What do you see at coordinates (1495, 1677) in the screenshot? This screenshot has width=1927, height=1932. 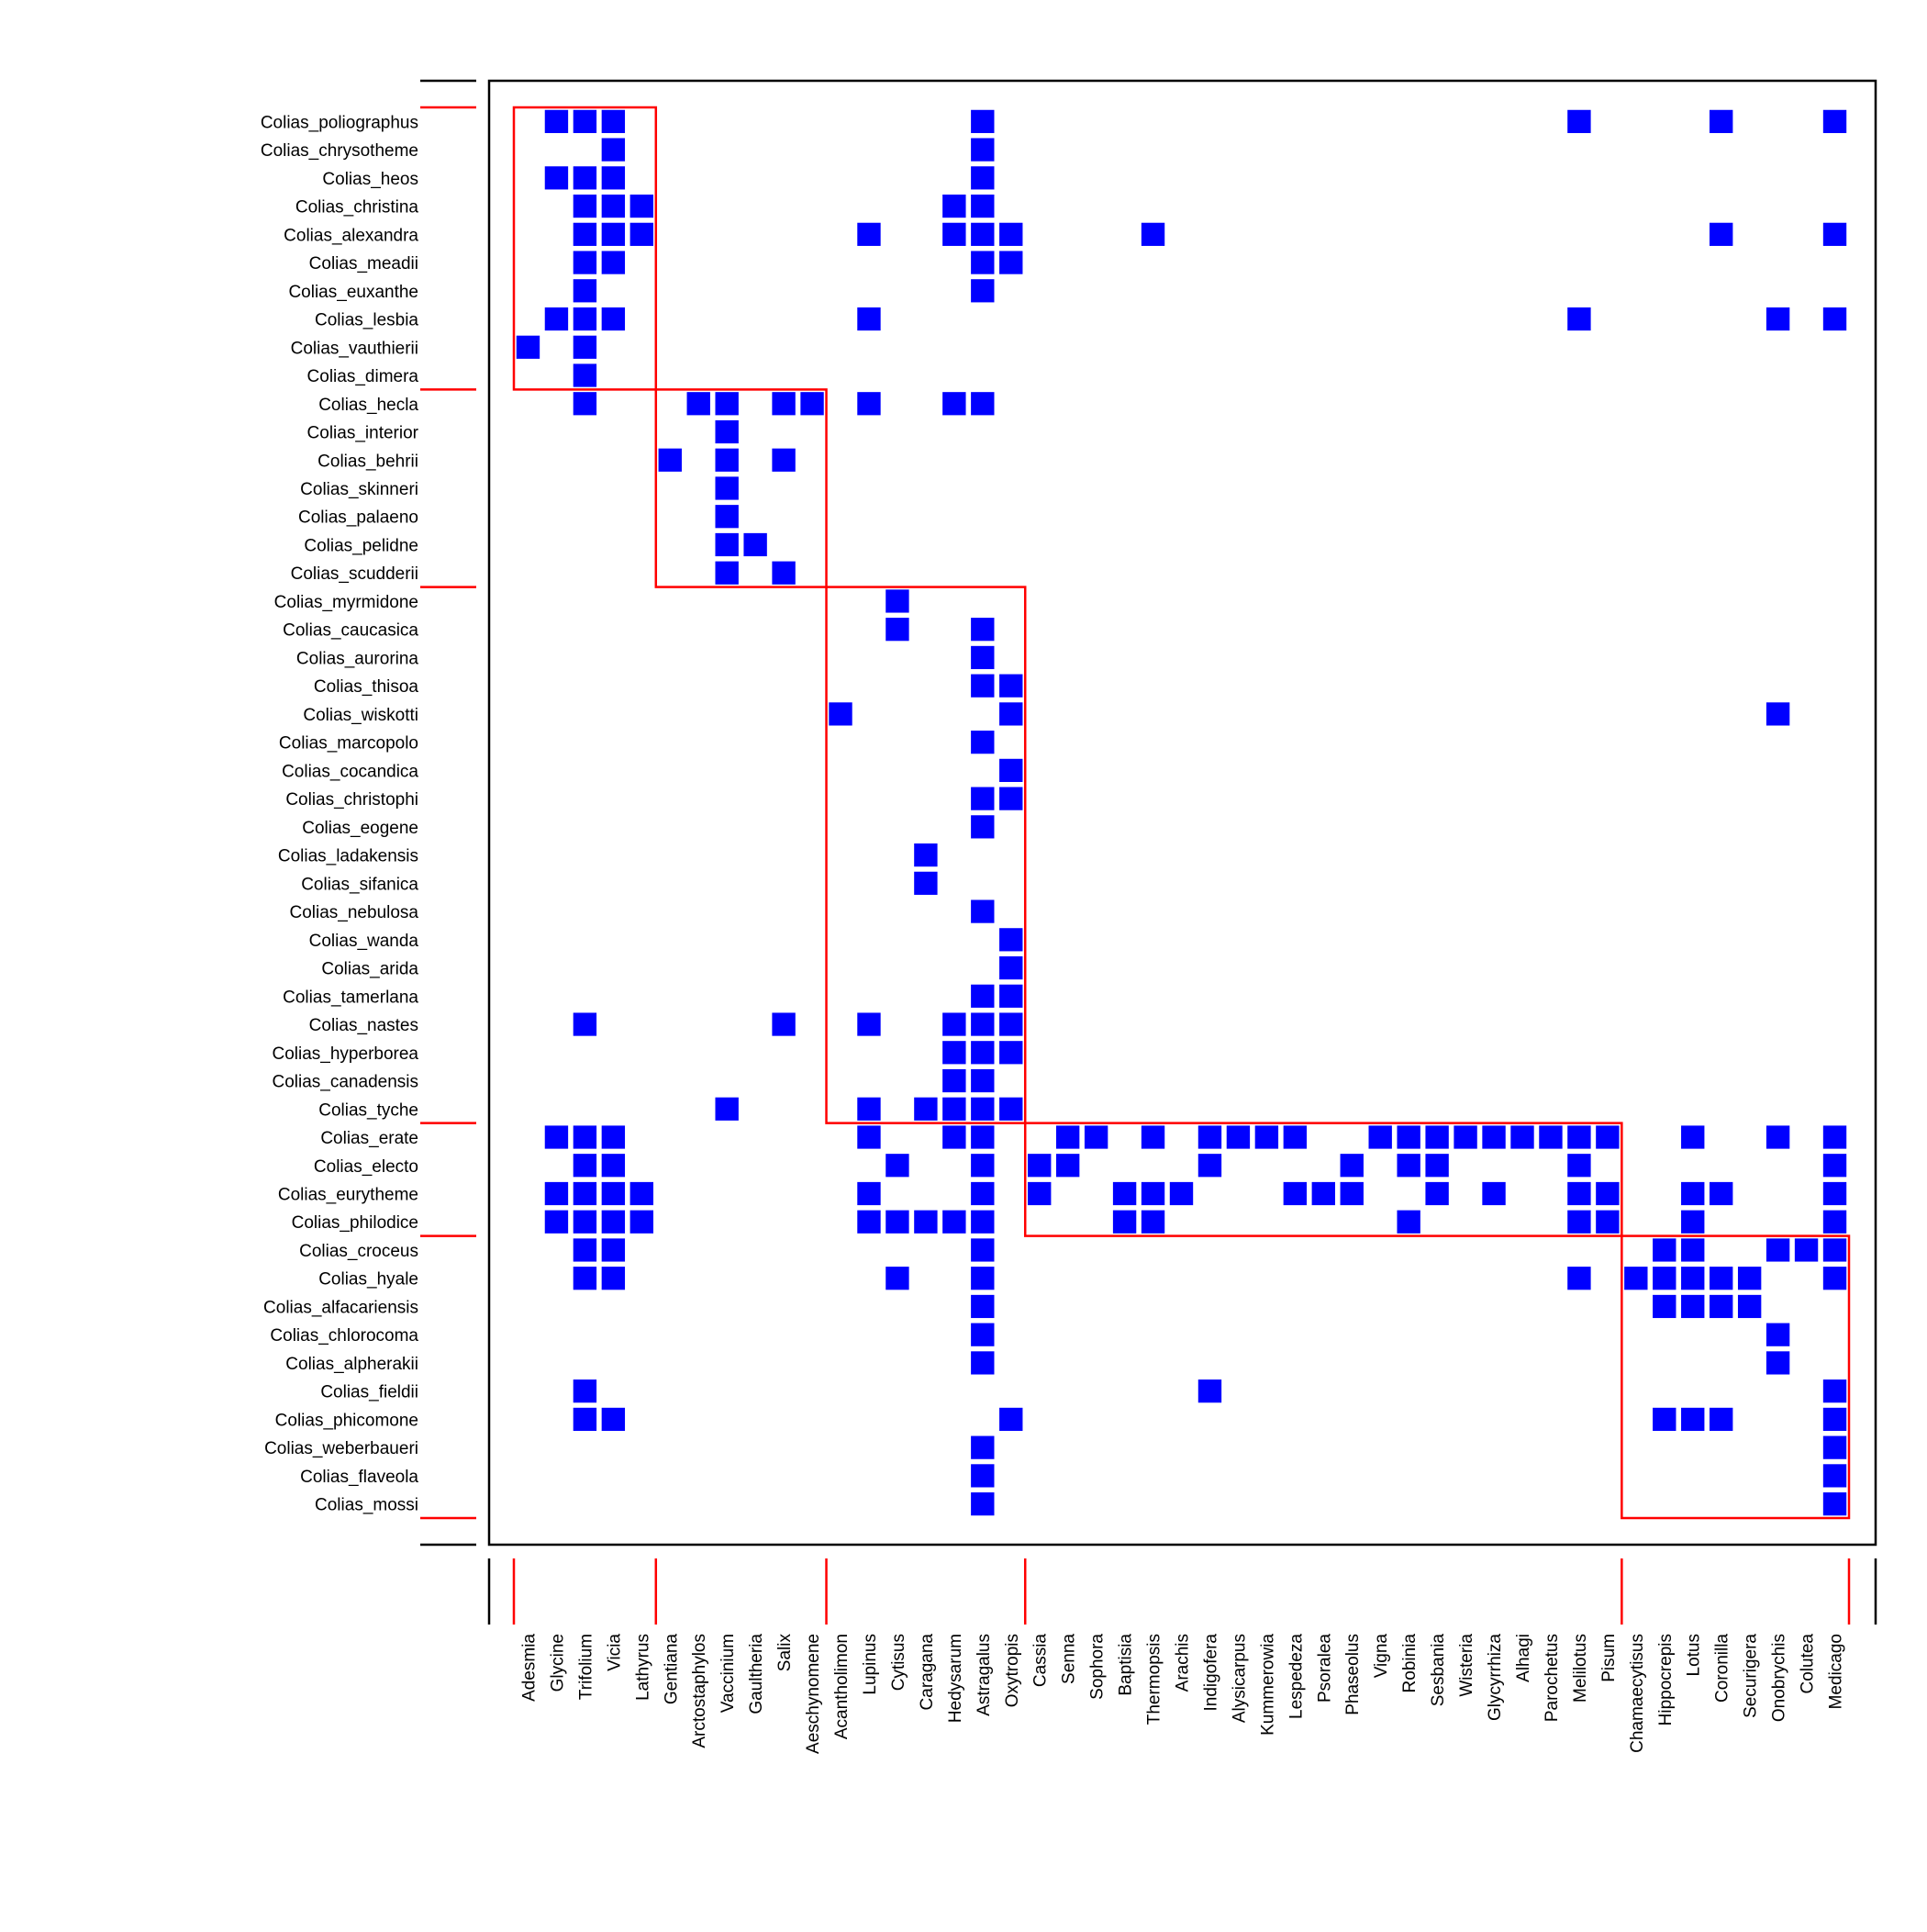 I see `column-label: Glycyrrhiza` at bounding box center [1495, 1677].